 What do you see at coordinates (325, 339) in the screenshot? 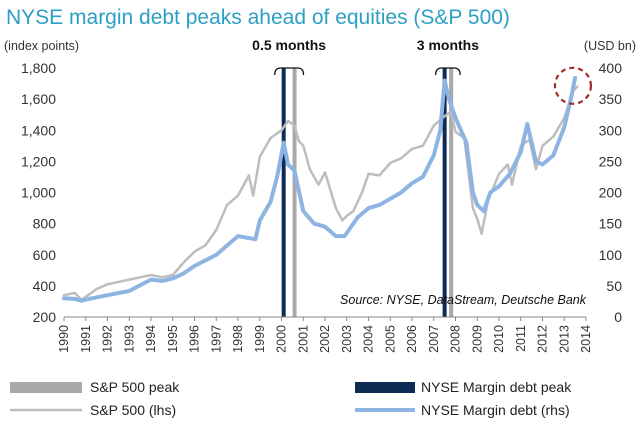
I see `x-tick-label: 2002` at bounding box center [325, 339].